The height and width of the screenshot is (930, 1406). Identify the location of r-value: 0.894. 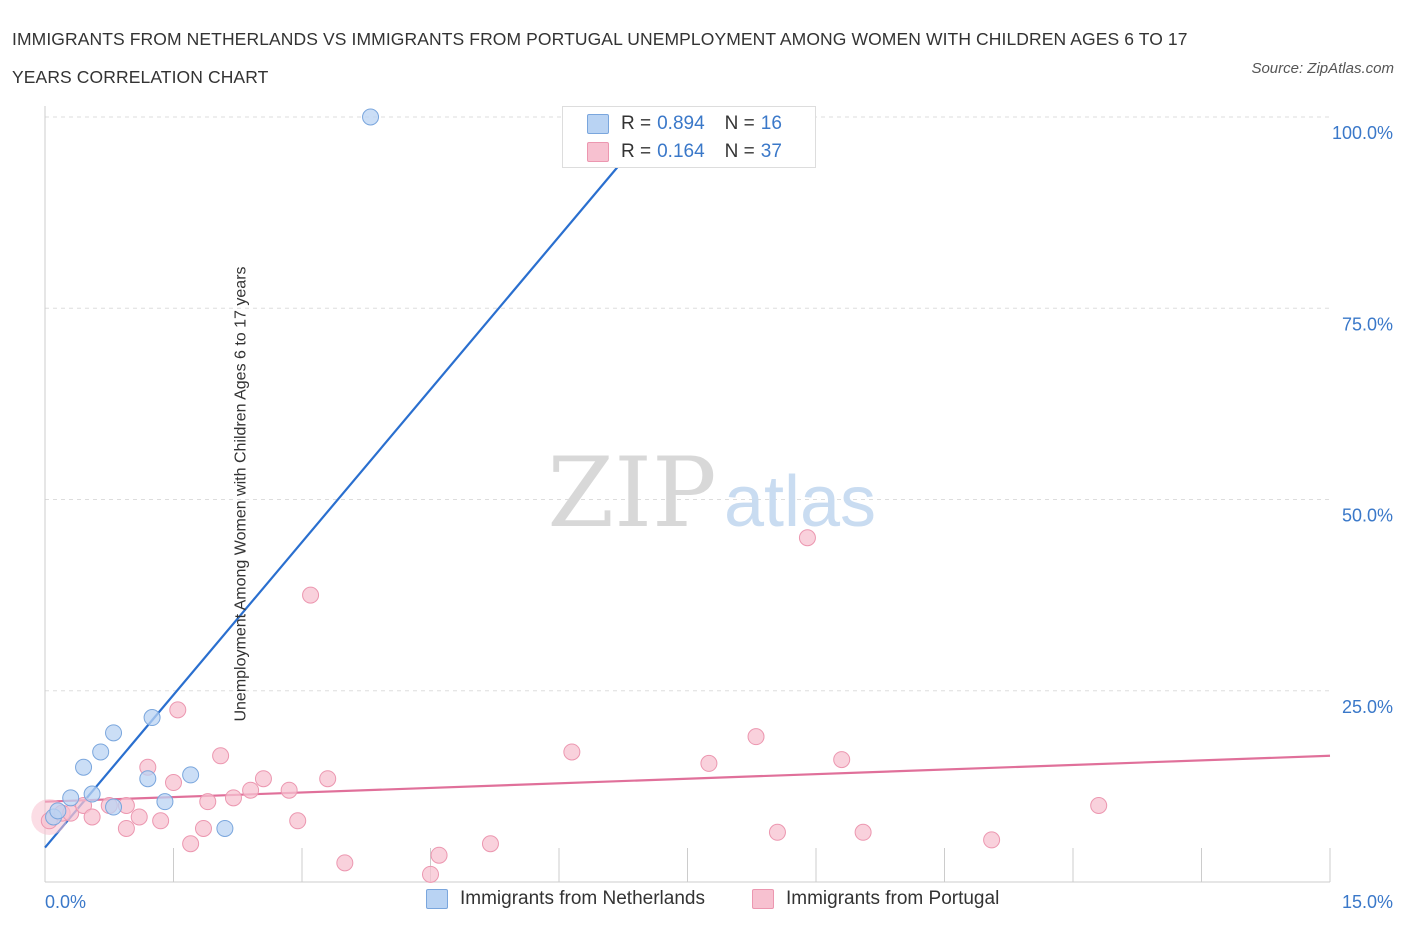
(681, 123).